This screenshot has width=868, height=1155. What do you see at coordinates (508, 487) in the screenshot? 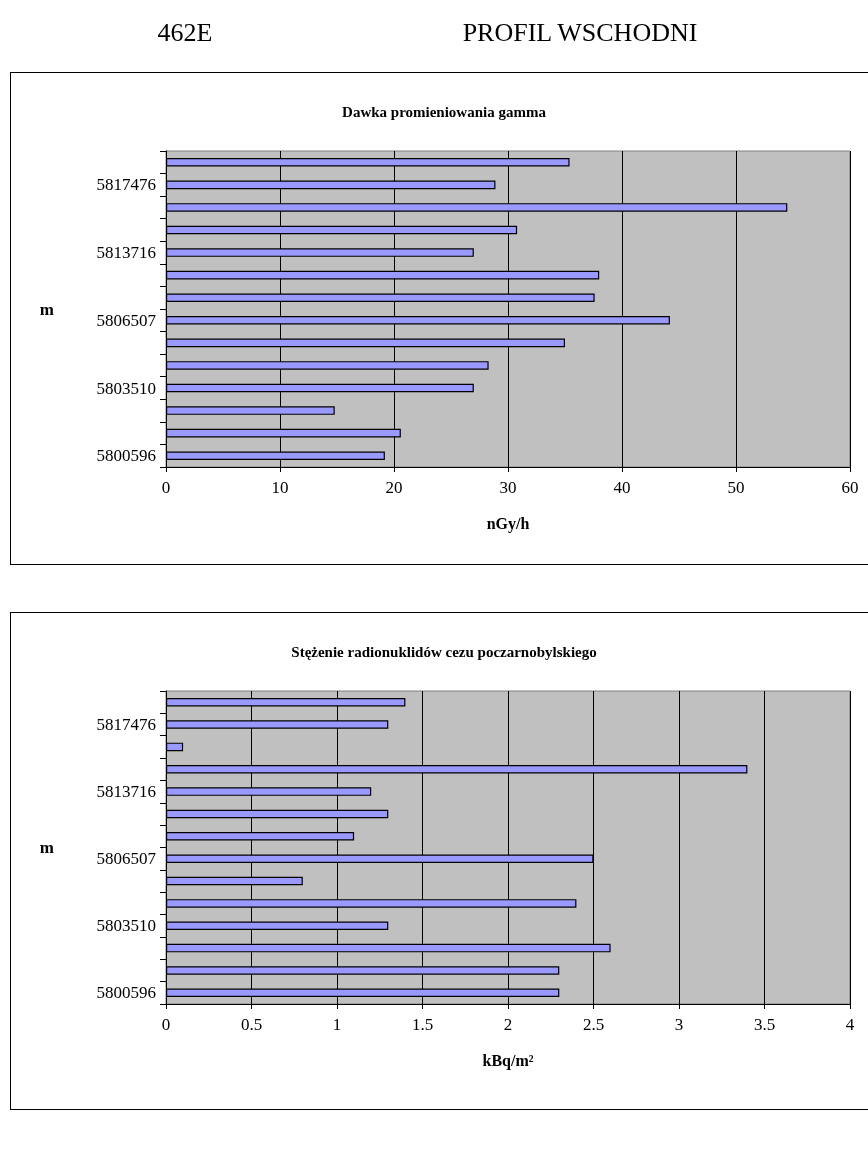
I see `x-tick-label: 30` at bounding box center [508, 487].